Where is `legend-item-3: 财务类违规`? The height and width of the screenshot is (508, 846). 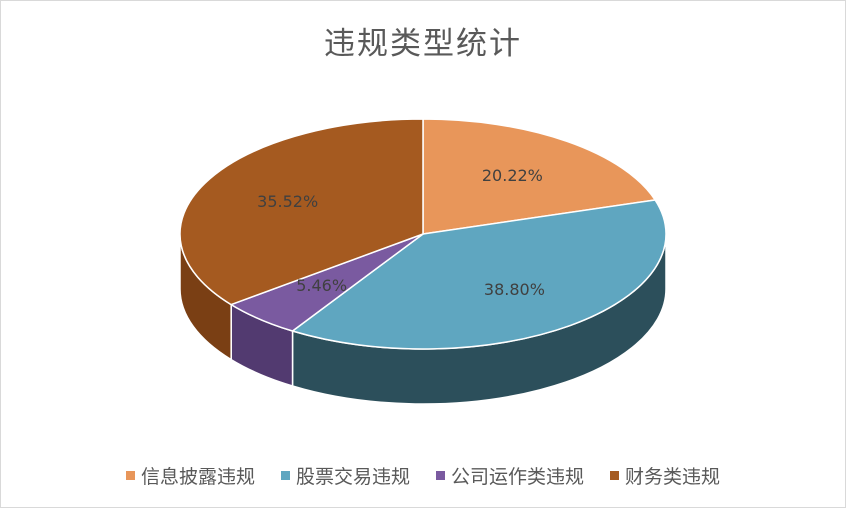
legend-item-3: 财务类违规 is located at coordinates (665, 475).